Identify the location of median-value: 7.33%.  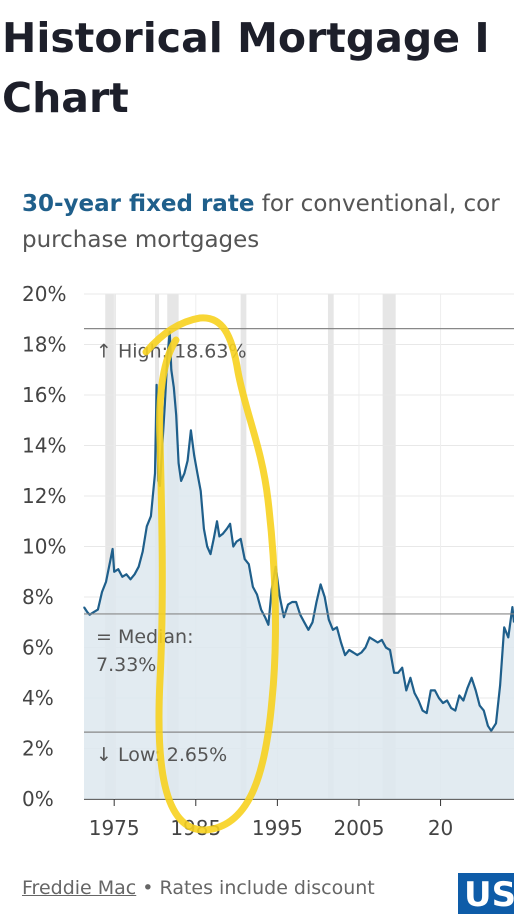
(126, 665).